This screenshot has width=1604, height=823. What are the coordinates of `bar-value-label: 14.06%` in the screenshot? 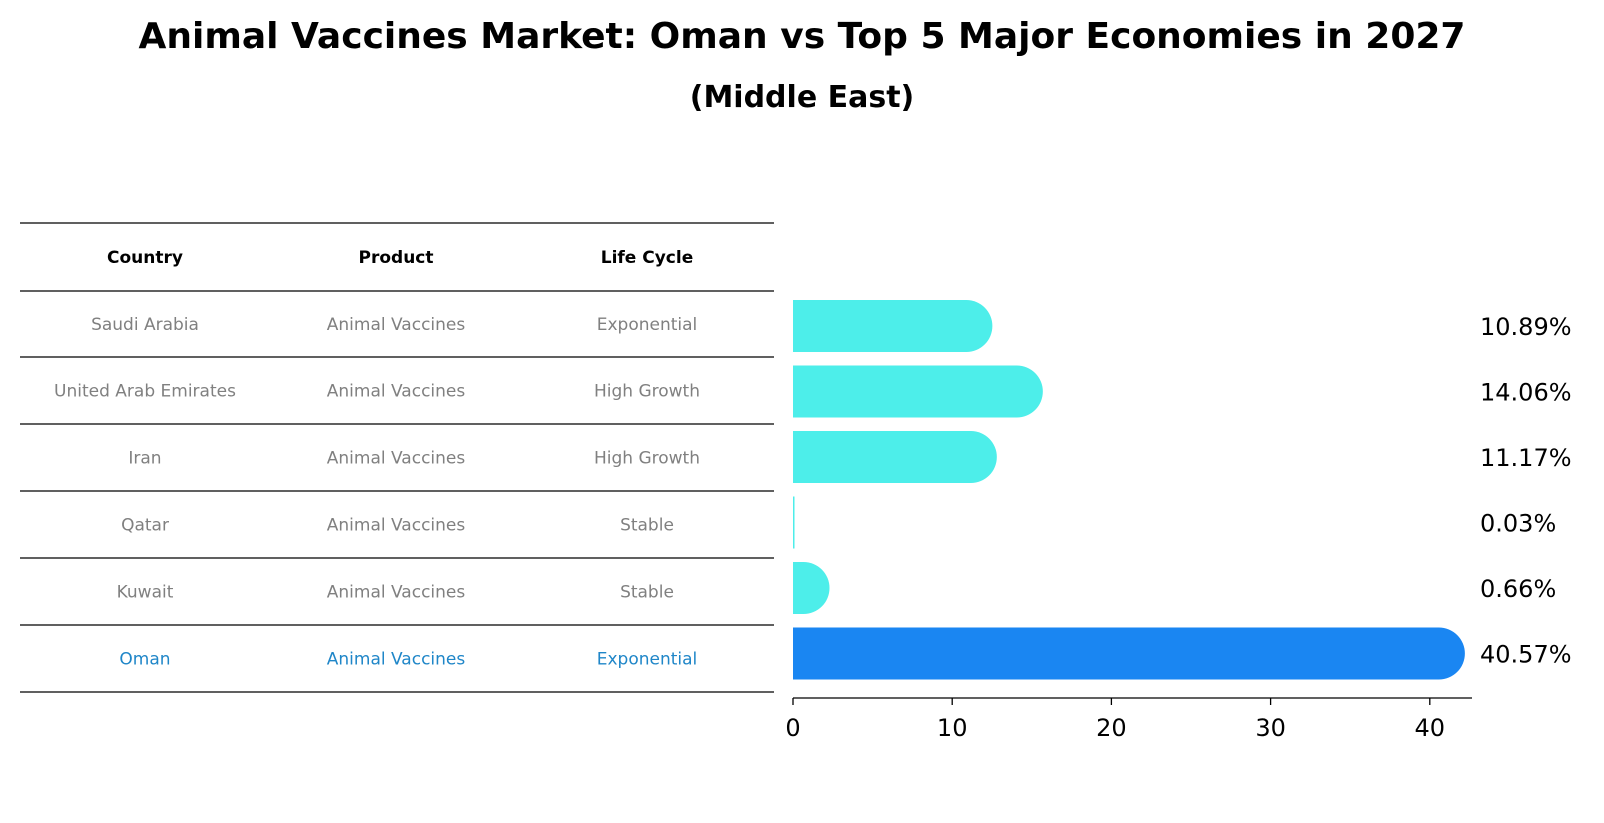 It's located at (1526, 393).